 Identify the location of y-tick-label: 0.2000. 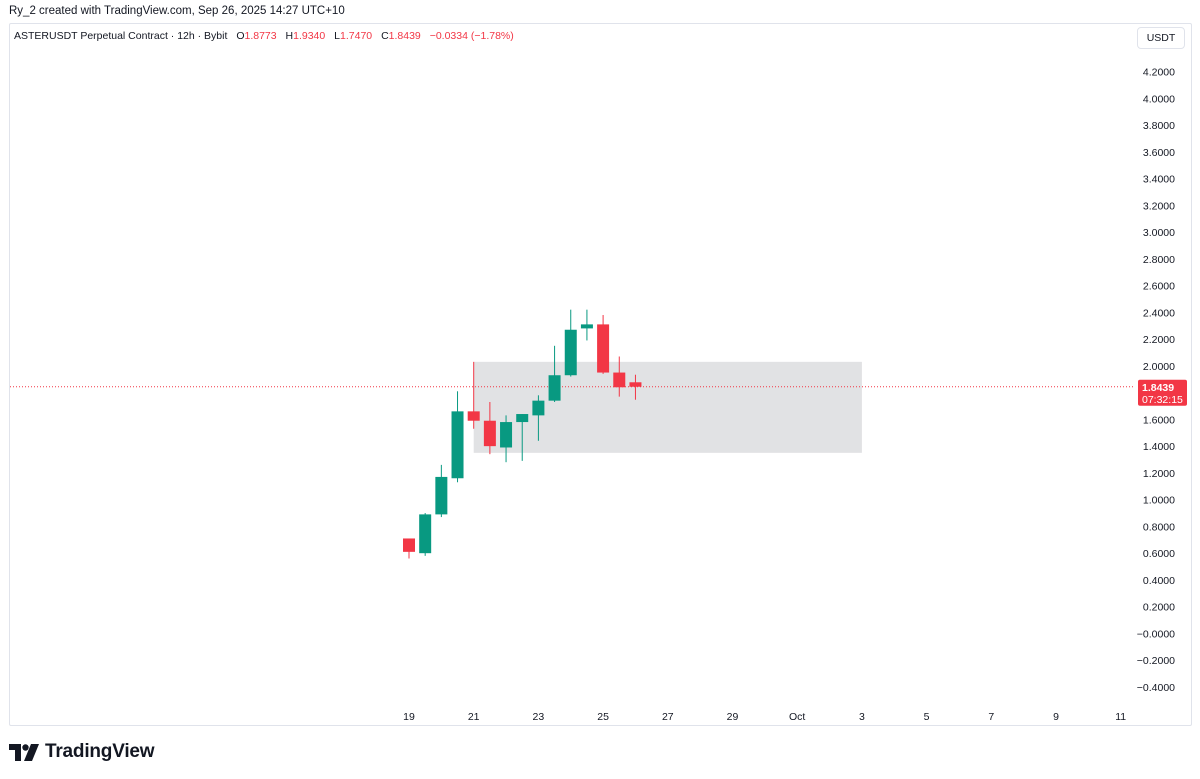
(1159, 608).